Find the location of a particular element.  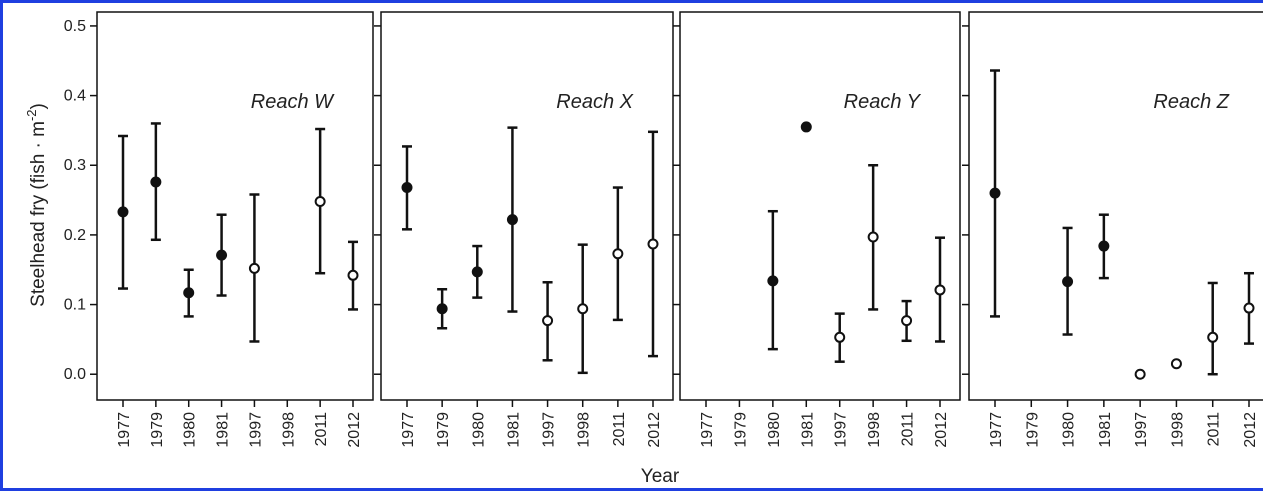

y-axis-title: Steelhead fry (fish · m-2) is located at coordinates (36, 205).